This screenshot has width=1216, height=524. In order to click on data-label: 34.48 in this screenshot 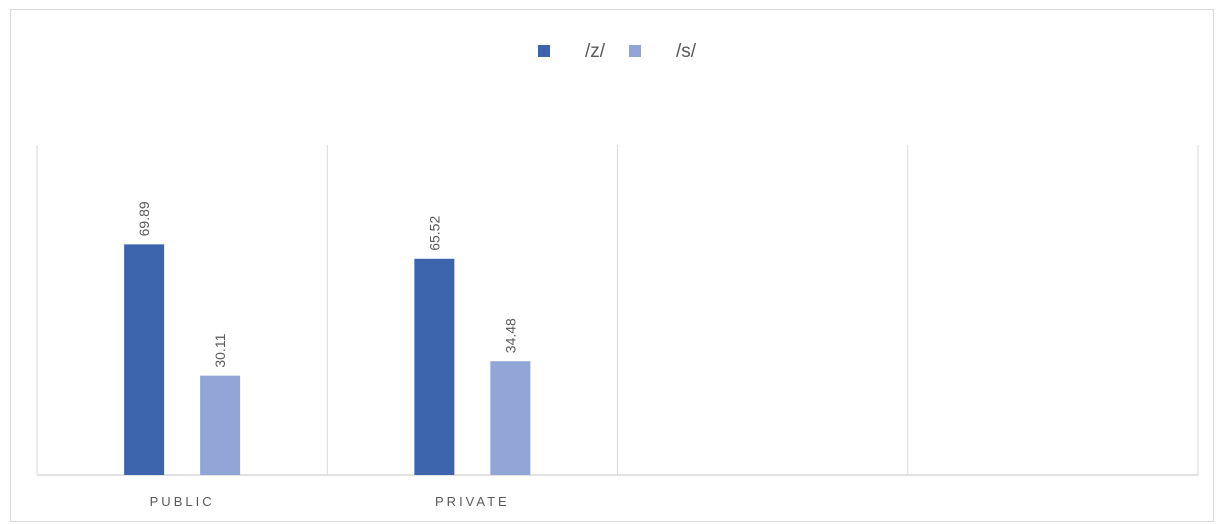, I will do `click(510, 335)`.